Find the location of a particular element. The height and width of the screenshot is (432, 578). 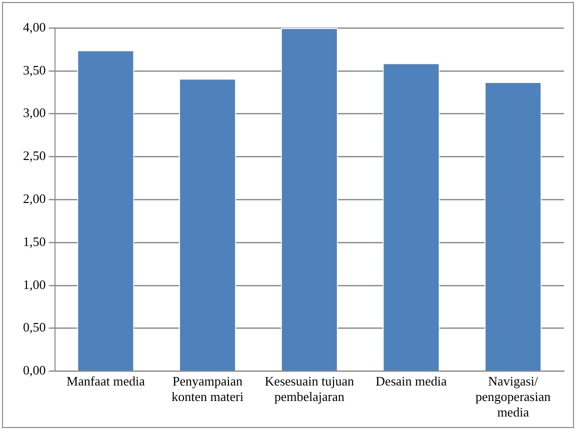

y-tick-label: 3,00 is located at coordinates (34, 112).